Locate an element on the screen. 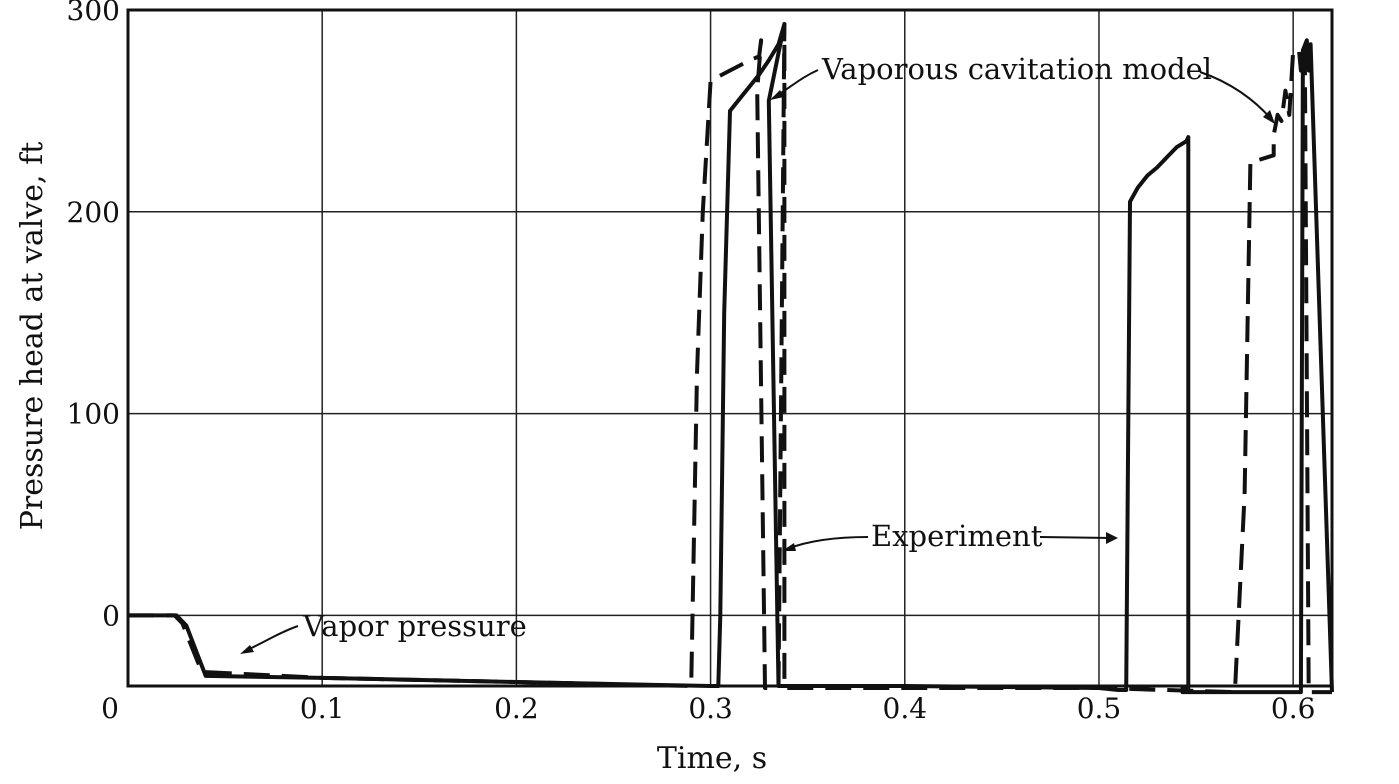 The height and width of the screenshot is (784, 1399). y-tick-label: 0 is located at coordinates (111, 615).